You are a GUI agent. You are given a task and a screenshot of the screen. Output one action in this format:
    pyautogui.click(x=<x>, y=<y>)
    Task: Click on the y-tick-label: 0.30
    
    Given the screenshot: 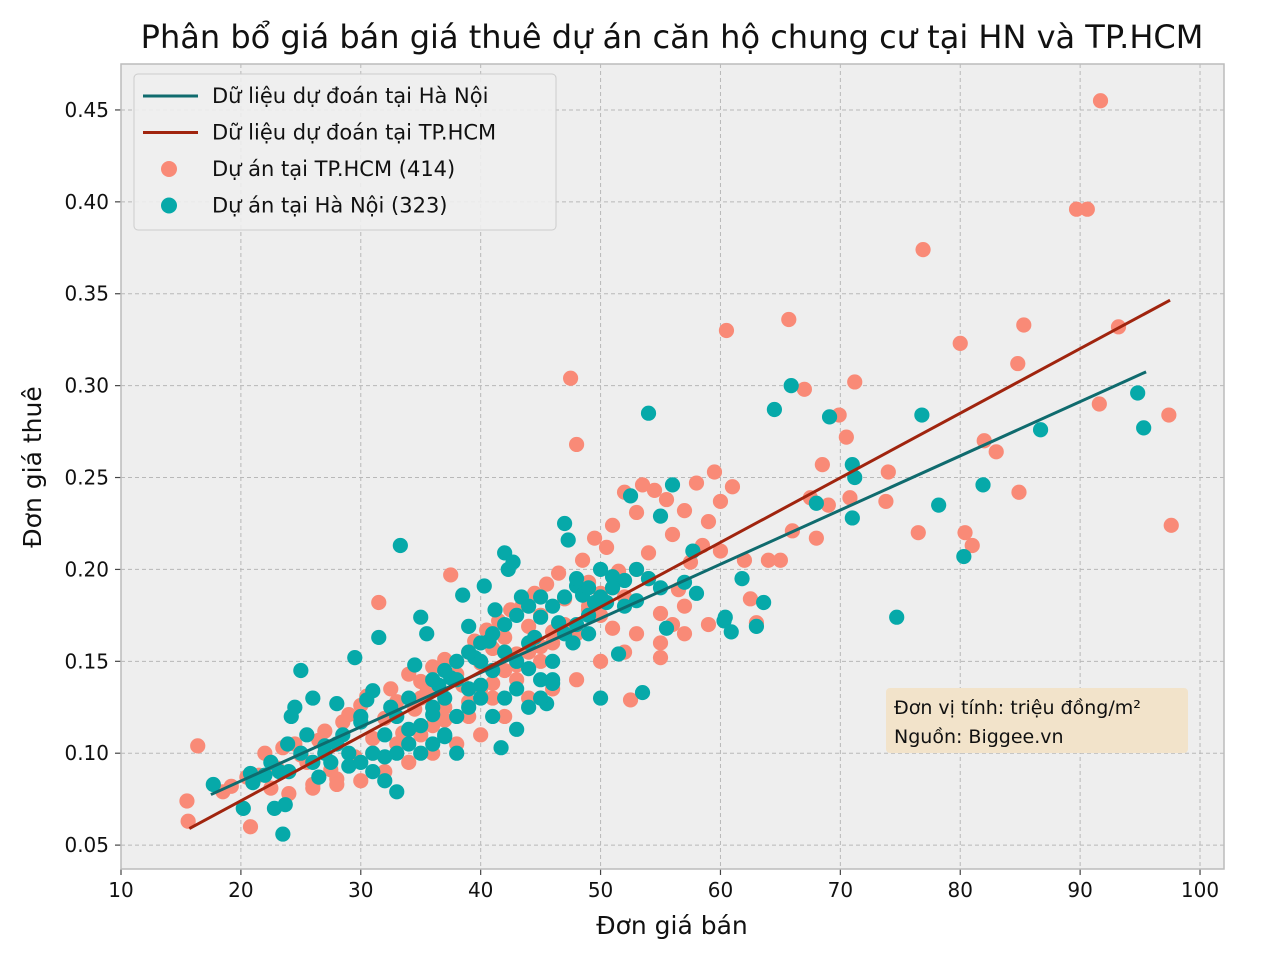 What is the action you would take?
    pyautogui.click(x=86, y=386)
    